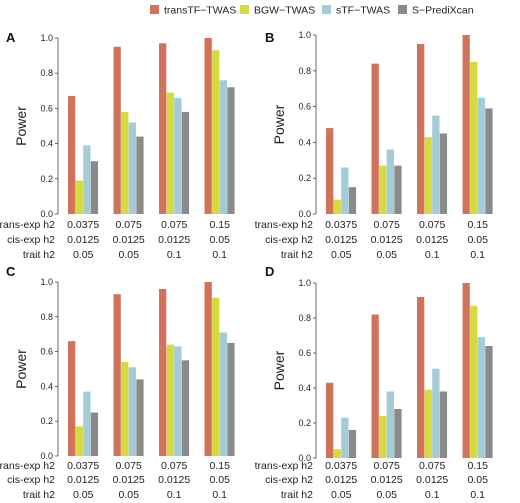  I want to click on legend-label: BGW−TWAS, so click(284, 11).